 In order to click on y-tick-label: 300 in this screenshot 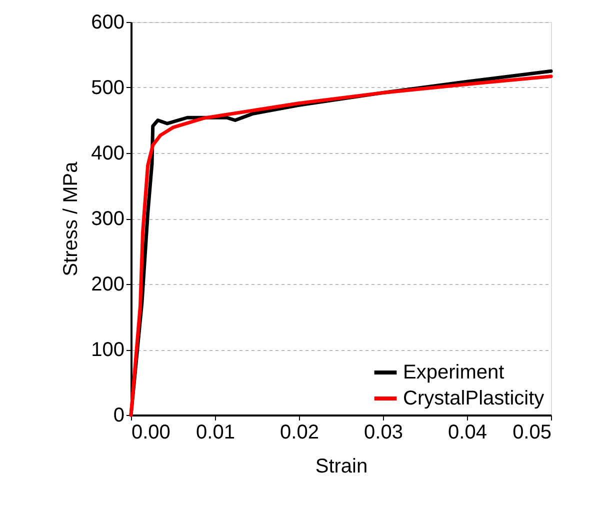, I will do `click(107, 219)`.